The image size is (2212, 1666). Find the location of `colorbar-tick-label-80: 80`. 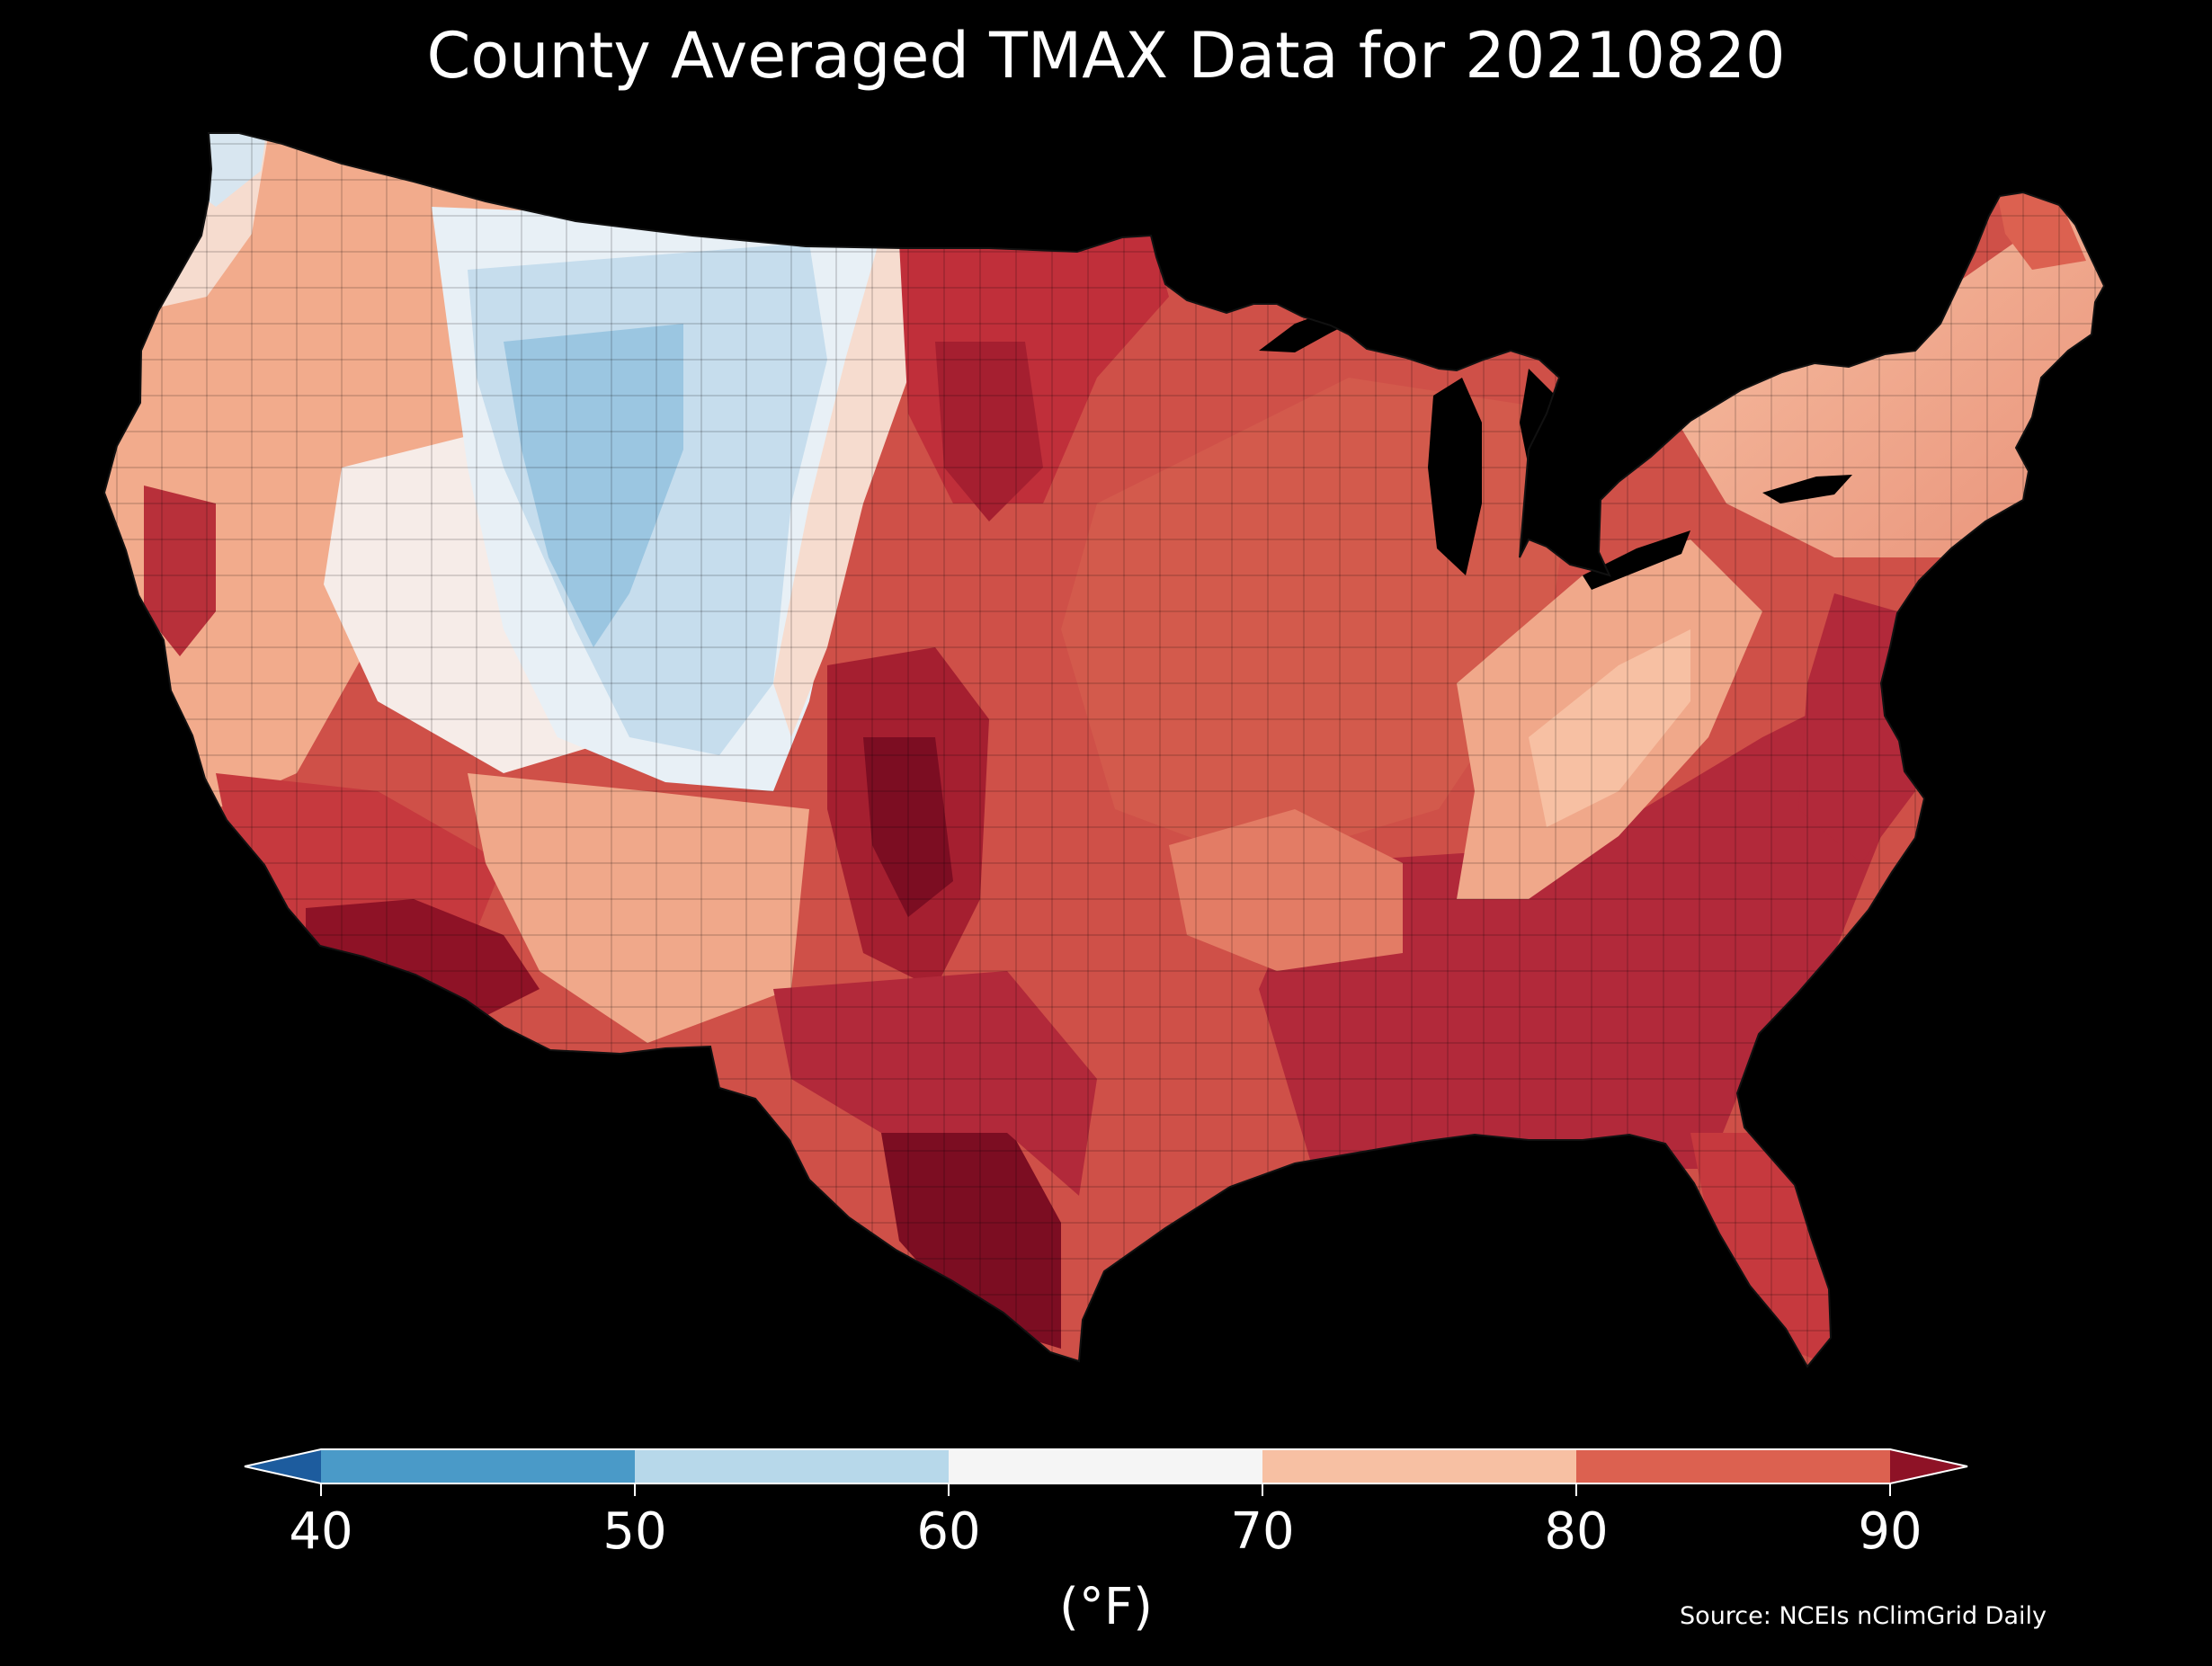

colorbar-tick-label-80: 80 is located at coordinates (1576, 1532).